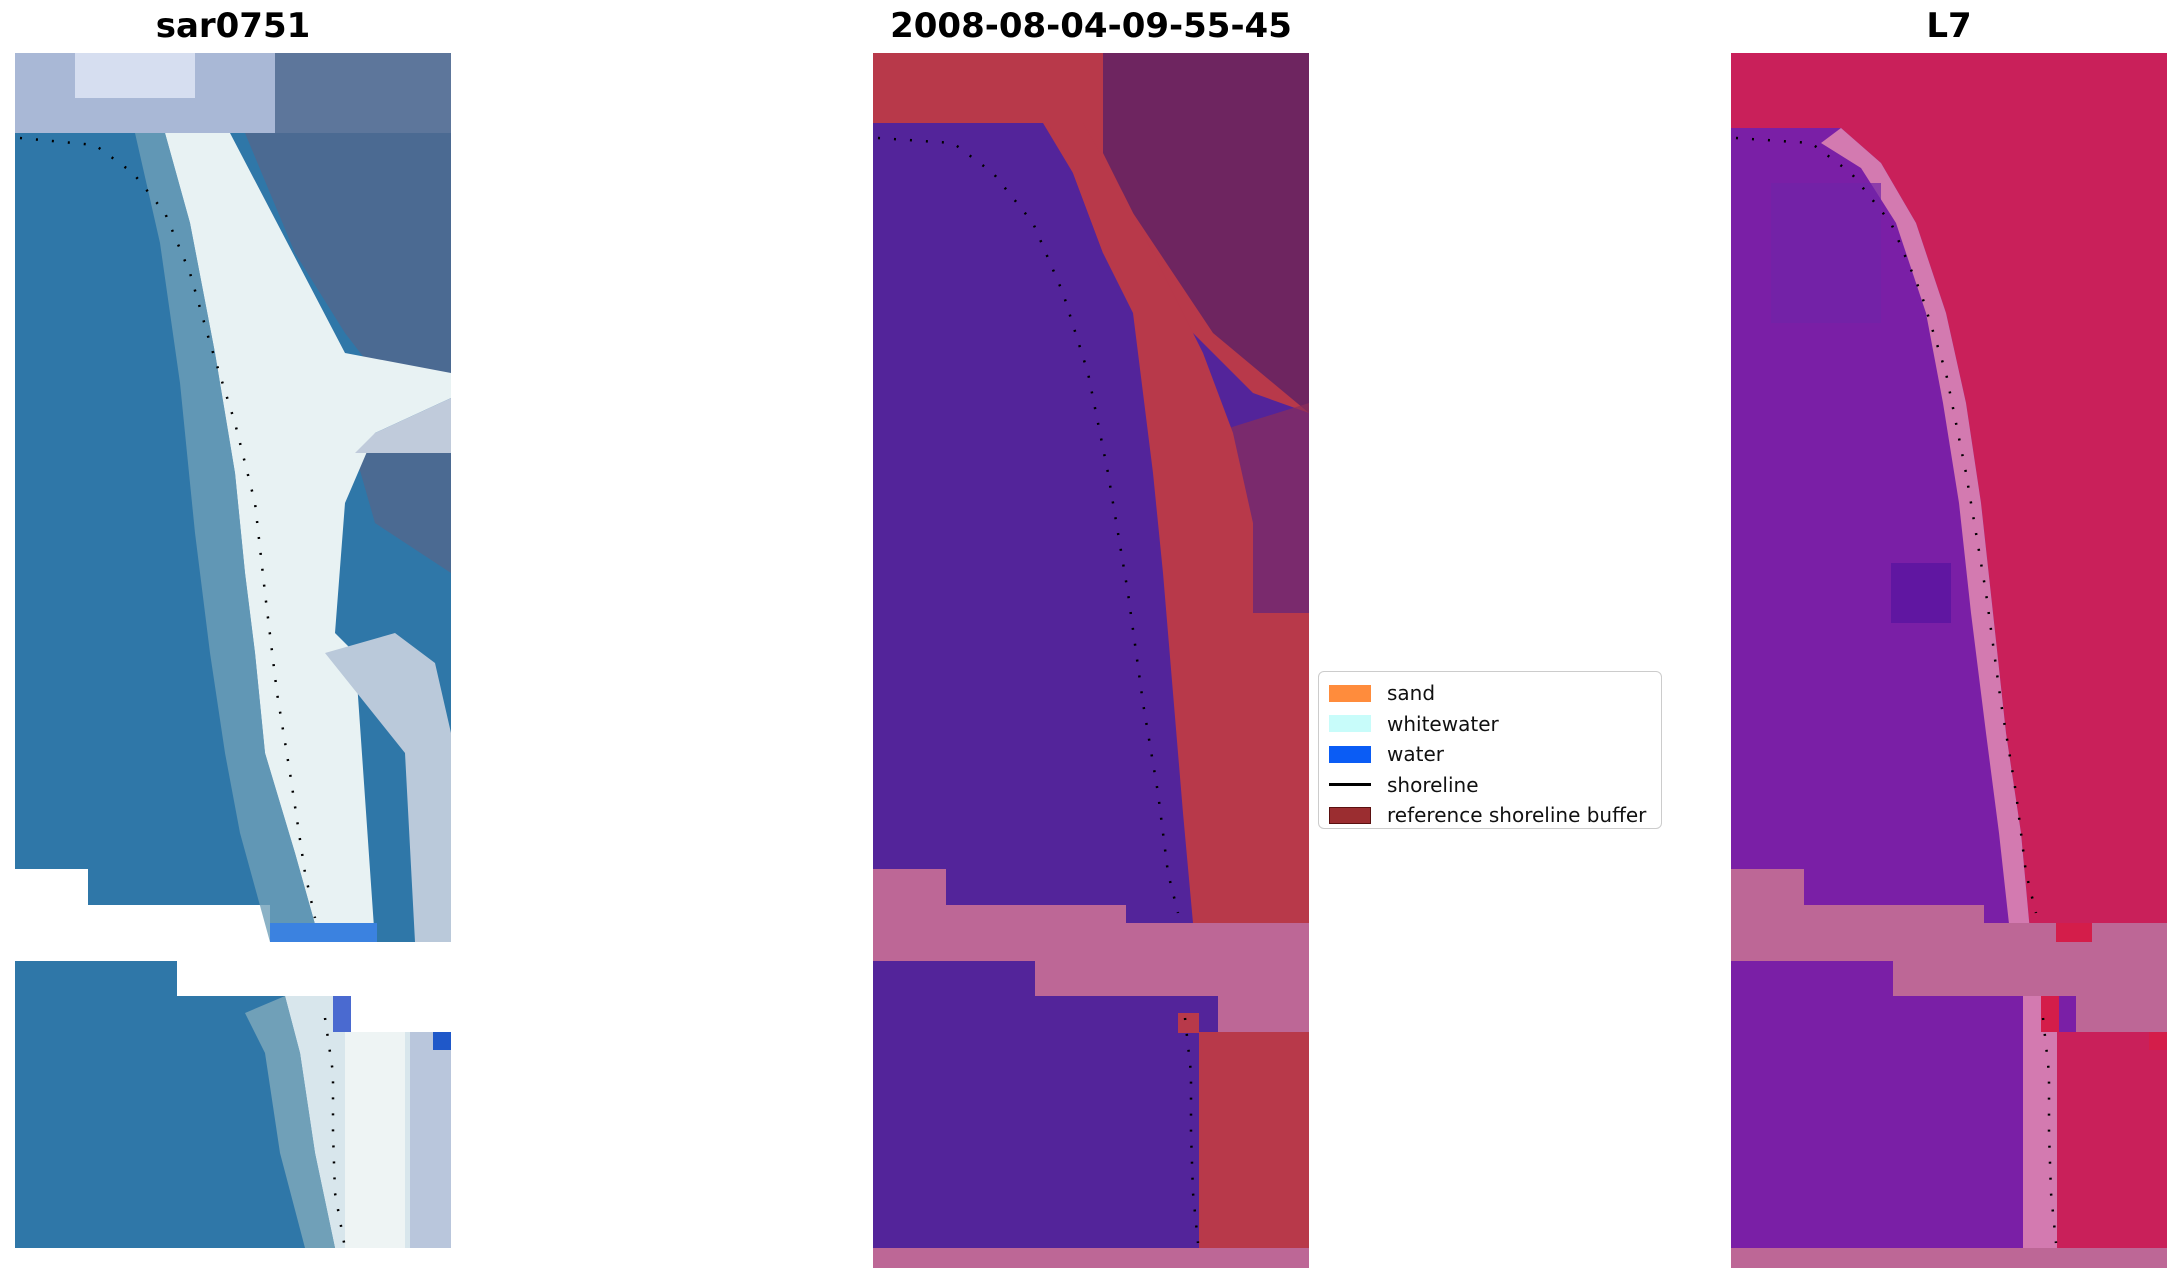  Describe the element at coordinates (1490, 785) in the screenshot. I see `legend-item-shoreline: shoreline` at that location.